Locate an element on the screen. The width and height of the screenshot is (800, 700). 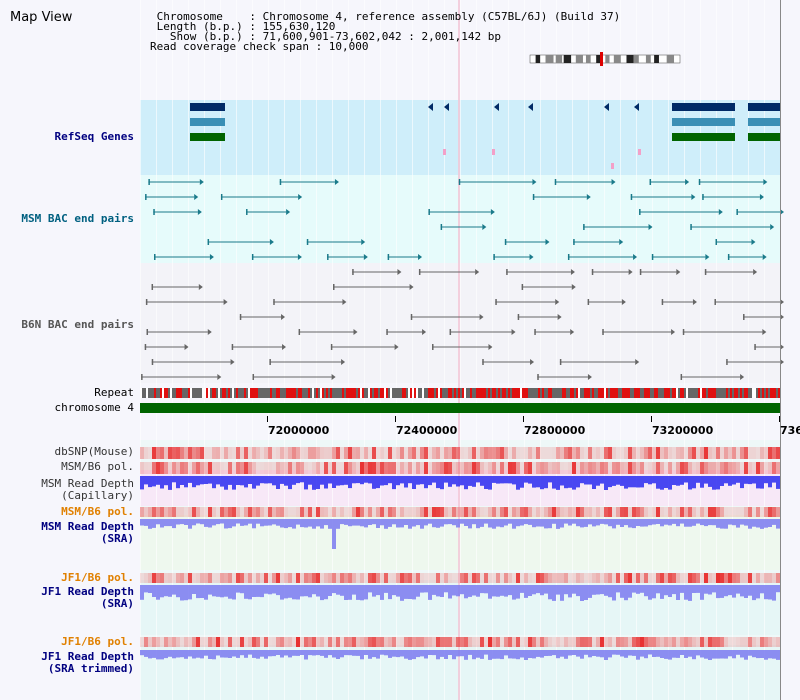
track-label-msm-depth-cap: MSM Read Depth is located at coordinates (87, 483).